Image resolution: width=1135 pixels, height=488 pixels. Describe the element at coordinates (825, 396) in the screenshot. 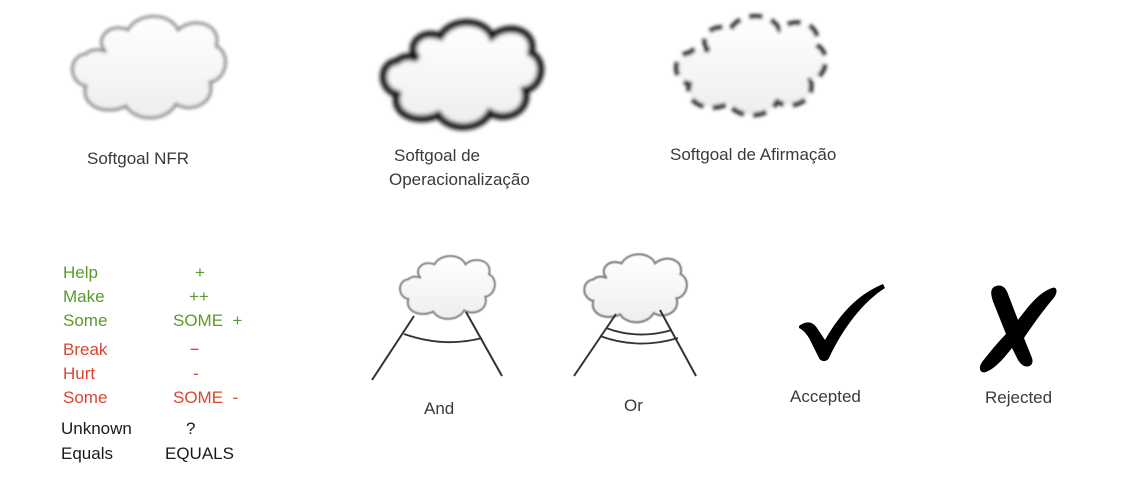

I see `accepted-label: Accepted` at that location.